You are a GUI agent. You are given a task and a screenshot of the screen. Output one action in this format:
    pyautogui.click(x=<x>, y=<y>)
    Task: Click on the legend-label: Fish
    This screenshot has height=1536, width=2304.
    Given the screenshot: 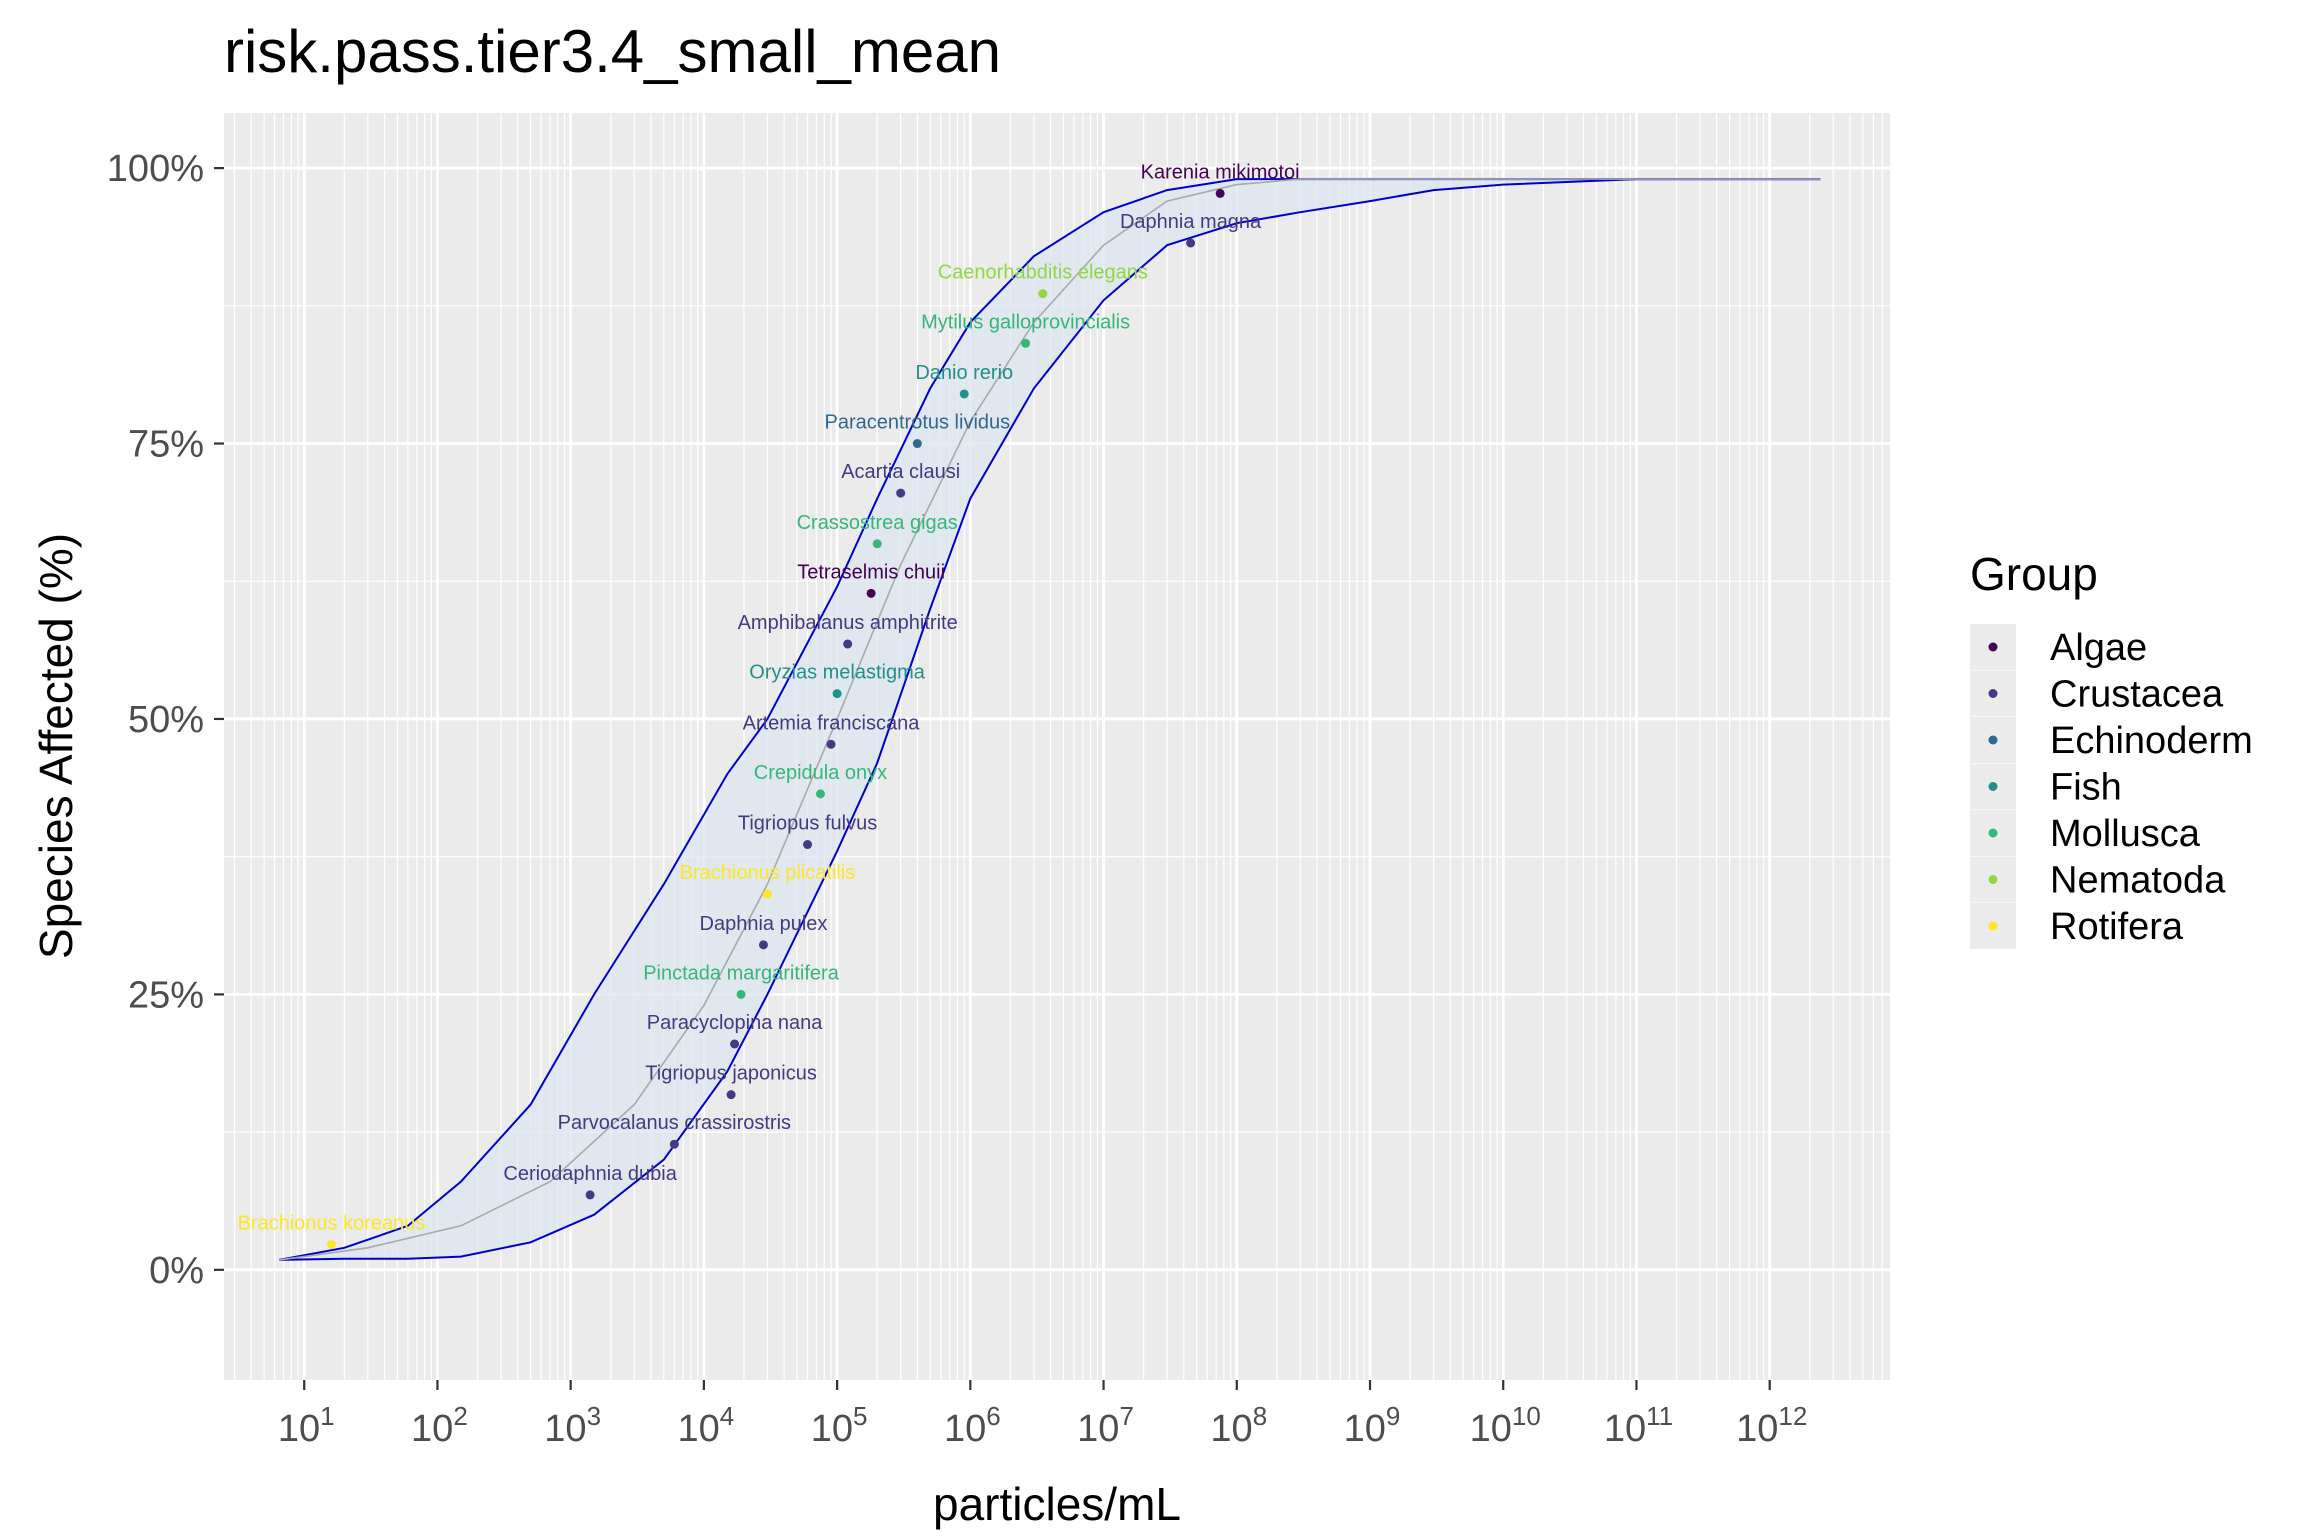 What is the action you would take?
    pyautogui.click(x=2086, y=788)
    